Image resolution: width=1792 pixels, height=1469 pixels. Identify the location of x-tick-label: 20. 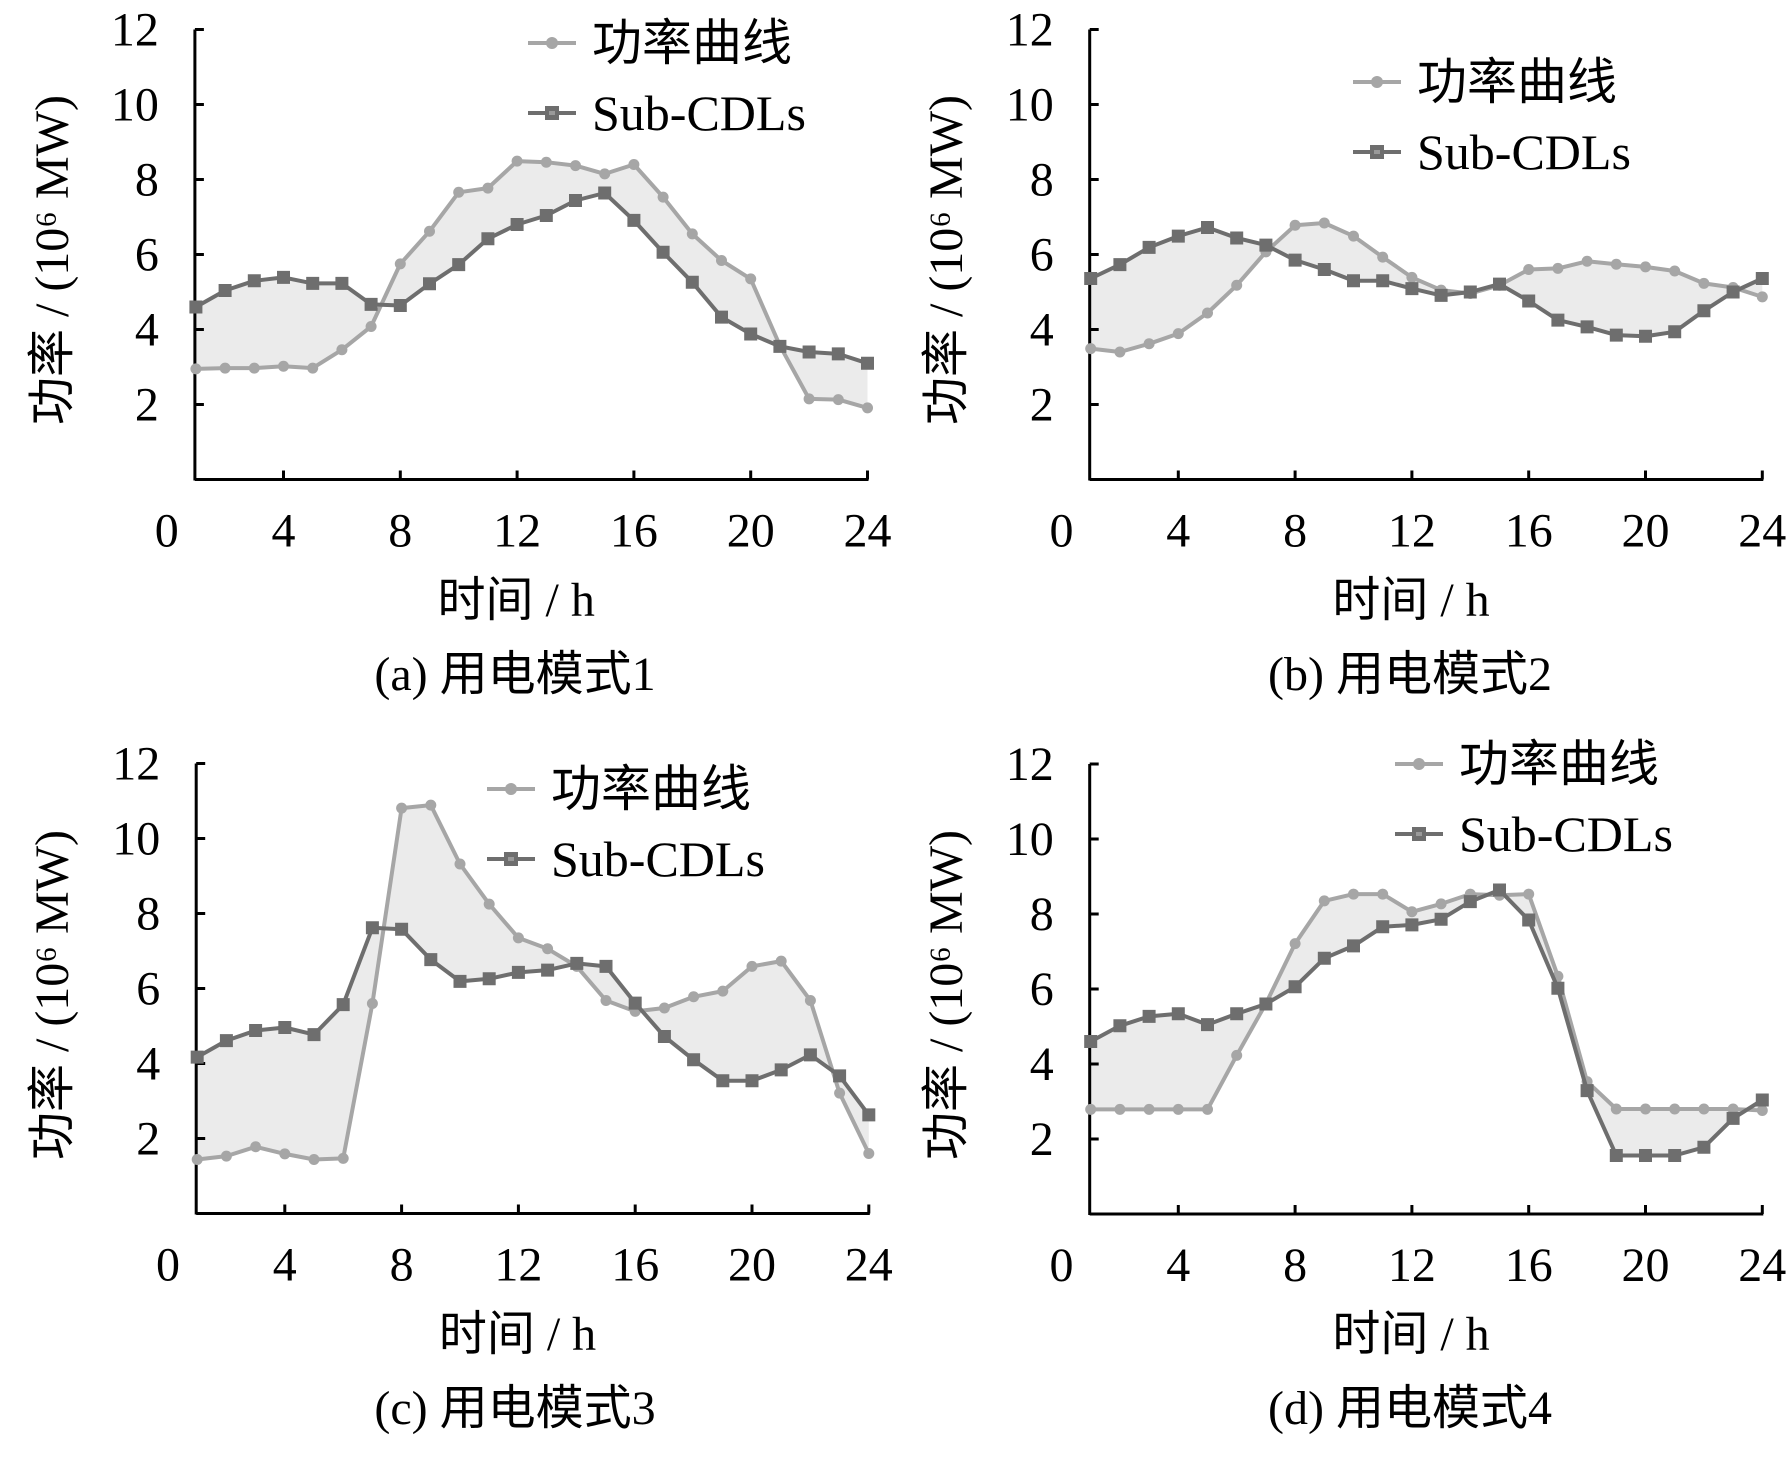
(752, 1265).